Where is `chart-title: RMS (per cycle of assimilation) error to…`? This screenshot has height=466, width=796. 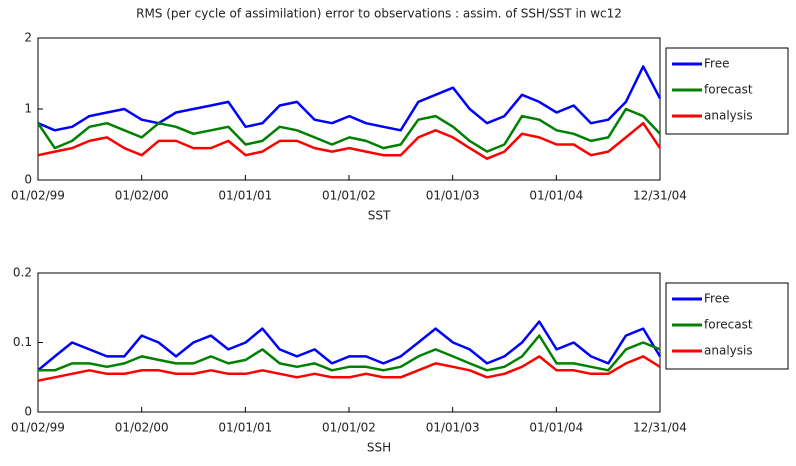
chart-title: RMS (per cycle of assimilation) error to… is located at coordinates (379, 14).